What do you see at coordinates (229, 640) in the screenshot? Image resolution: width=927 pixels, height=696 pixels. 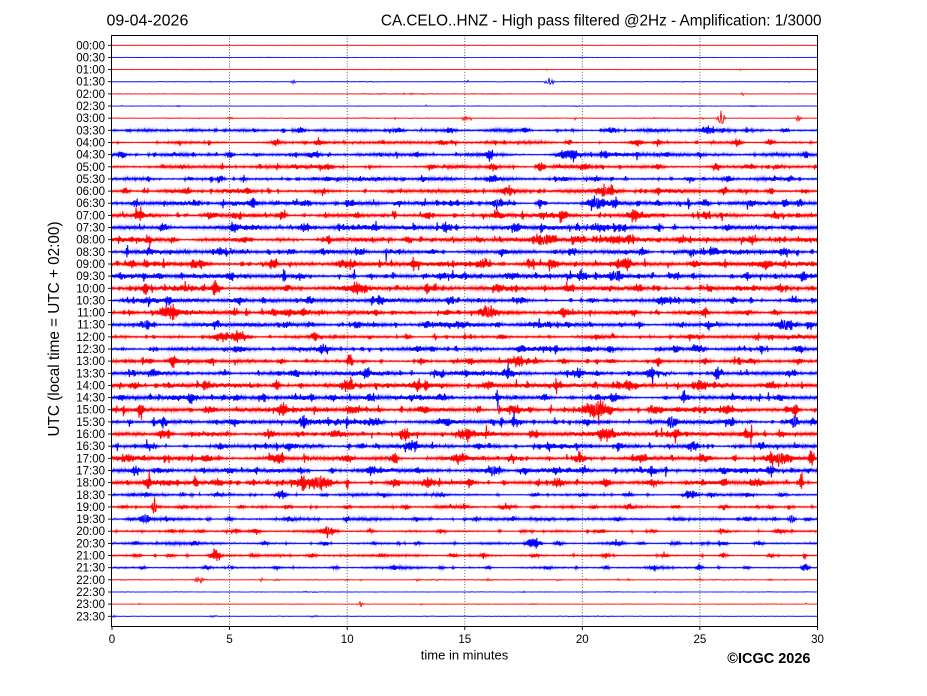 I see `svg-text: 5` at bounding box center [229, 640].